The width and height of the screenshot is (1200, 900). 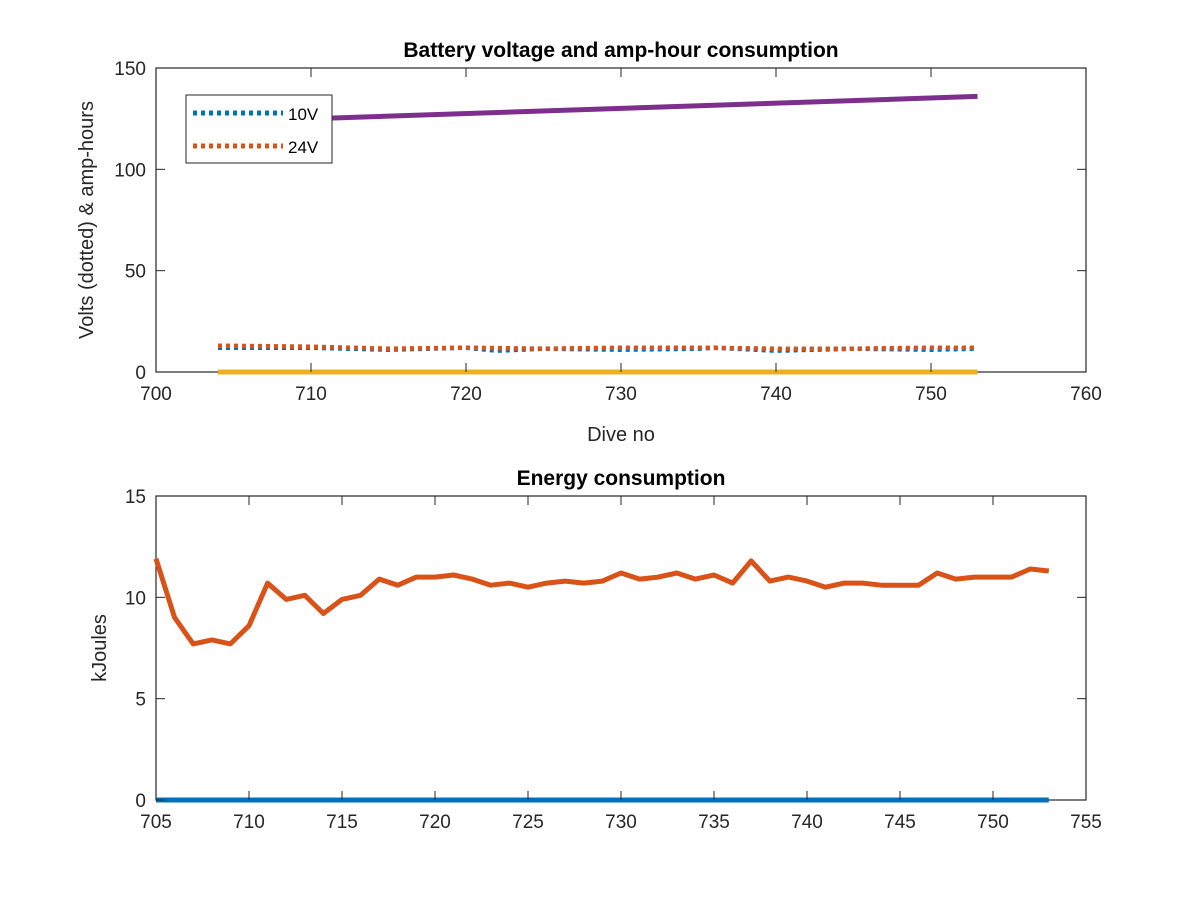 I want to click on legend-label-10v: 10V, so click(x=303, y=114).